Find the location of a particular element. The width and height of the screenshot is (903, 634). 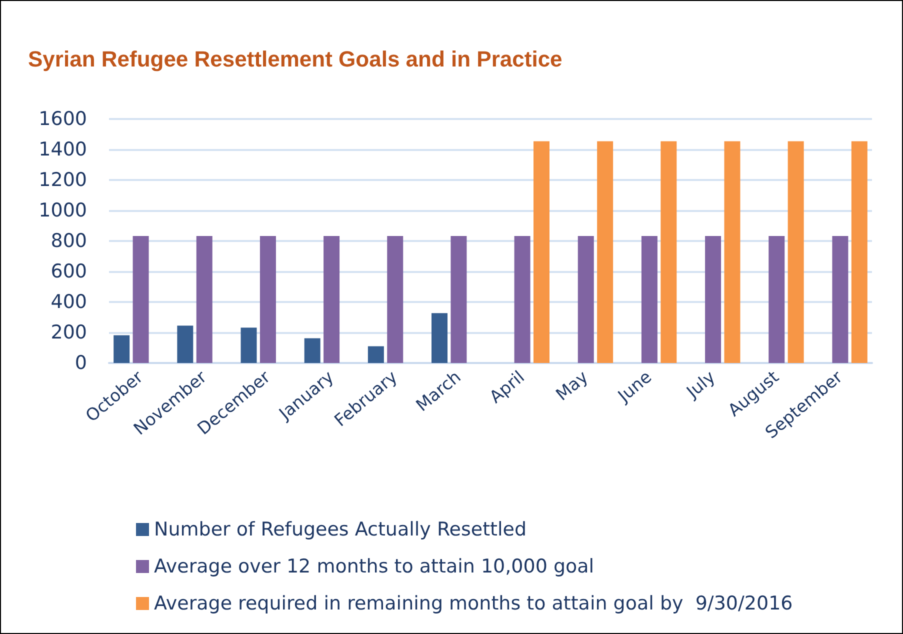

x-tick-label: May is located at coordinates (572, 386).